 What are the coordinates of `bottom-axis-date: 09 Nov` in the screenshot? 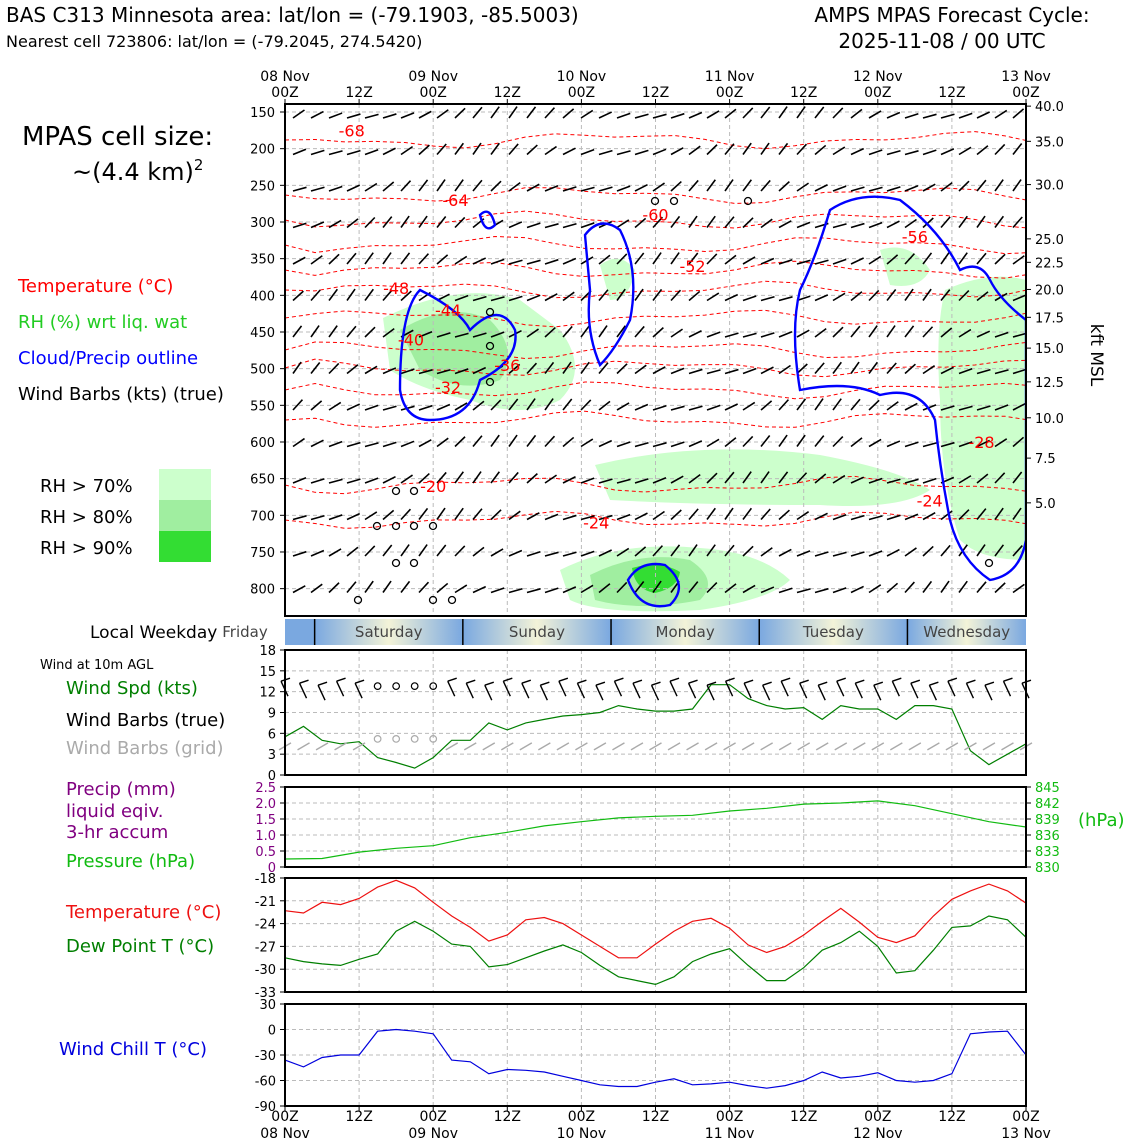 It's located at (433, 1133).